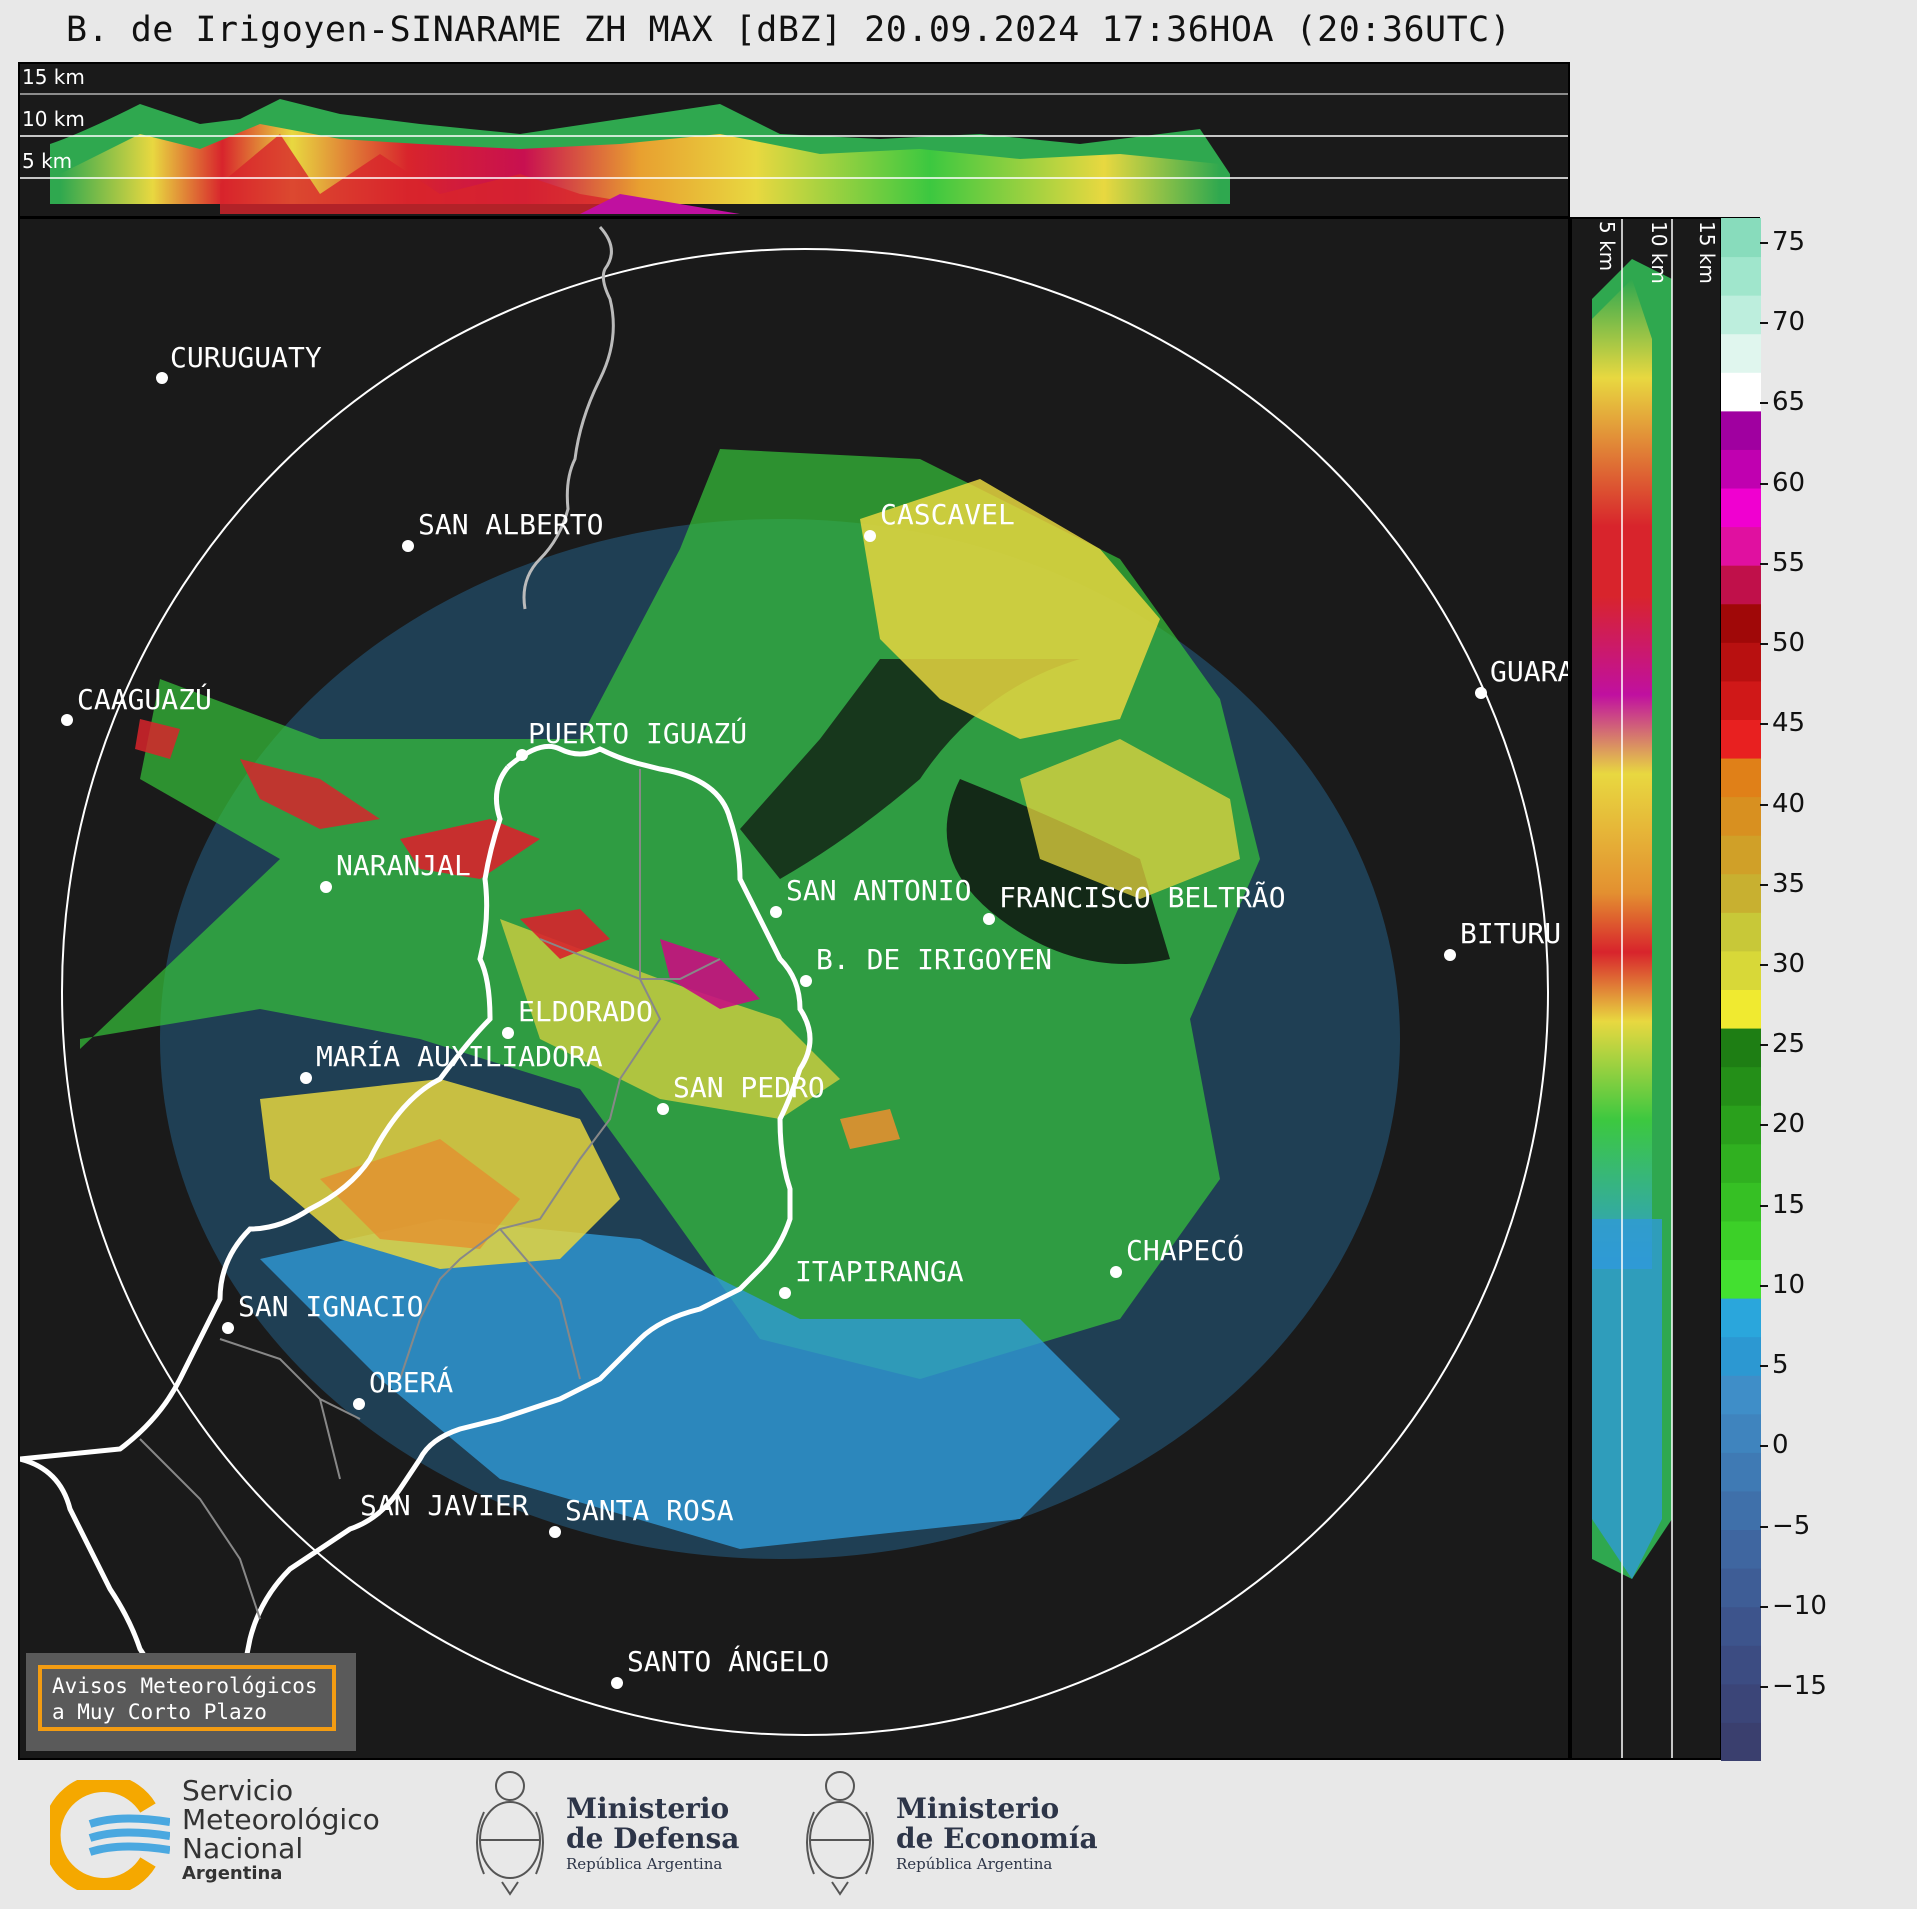 The height and width of the screenshot is (1909, 1917). What do you see at coordinates (411, 1382) in the screenshot?
I see `city-label-obera: OBERÁ` at bounding box center [411, 1382].